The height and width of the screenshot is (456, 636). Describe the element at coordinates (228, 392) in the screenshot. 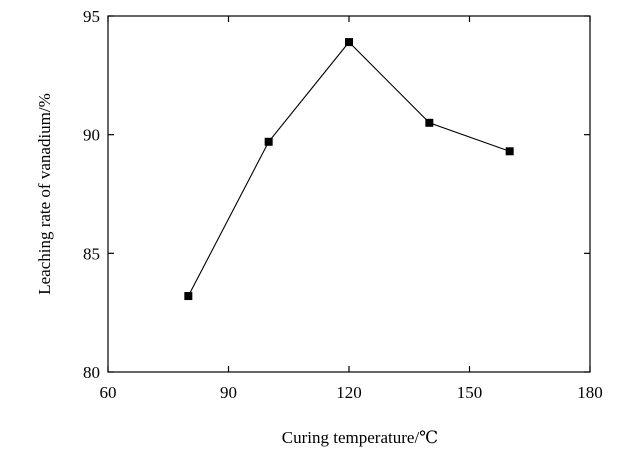

I see `x-tick-label: 90` at that location.